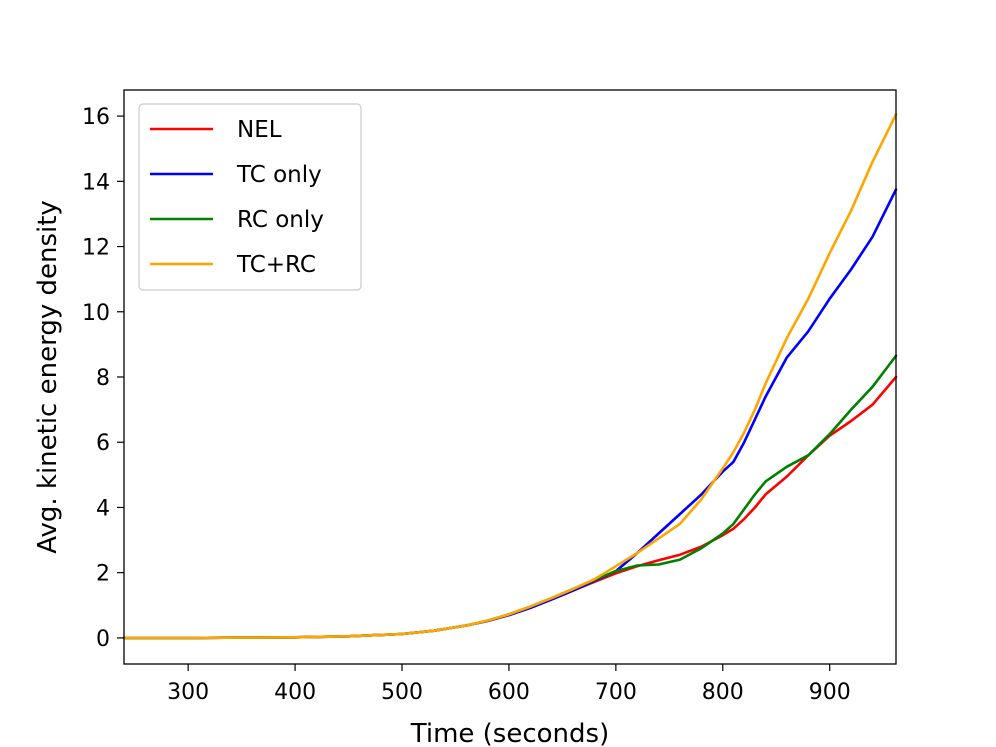 The height and width of the screenshot is (747, 996). Describe the element at coordinates (96, 117) in the screenshot. I see `y-tick-label: 16` at that location.